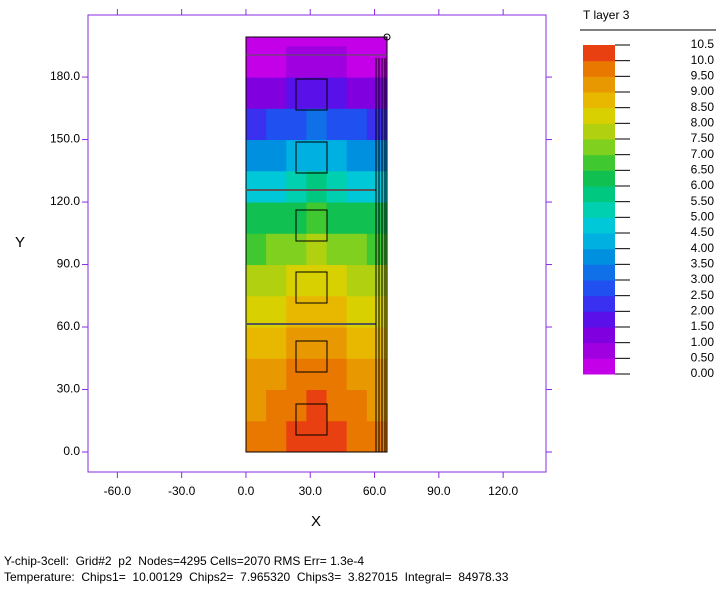 The width and height of the screenshot is (716, 590). What do you see at coordinates (703, 373) in the screenshot?
I see `legend-label: 0.00` at bounding box center [703, 373].